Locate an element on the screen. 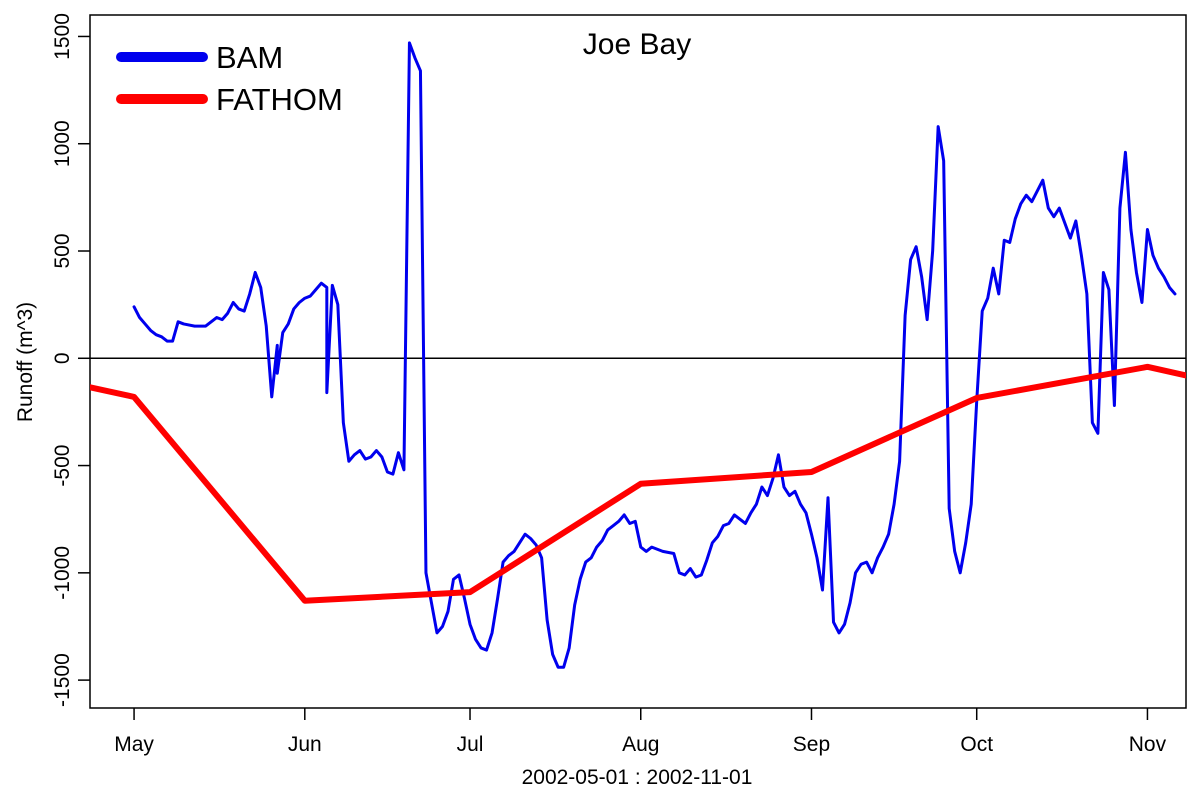  y-tick-label: -500 is located at coordinates (62, 466).